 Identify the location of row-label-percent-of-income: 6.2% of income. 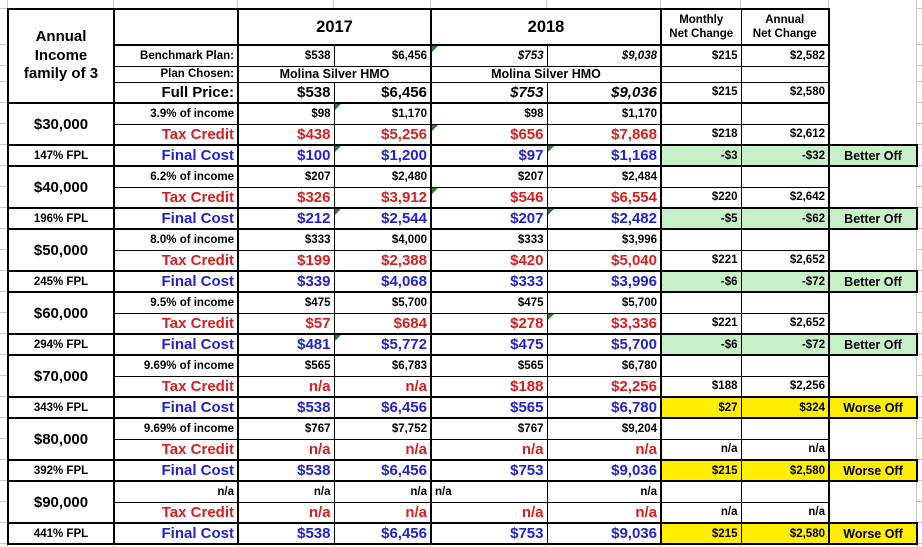
(176, 176).